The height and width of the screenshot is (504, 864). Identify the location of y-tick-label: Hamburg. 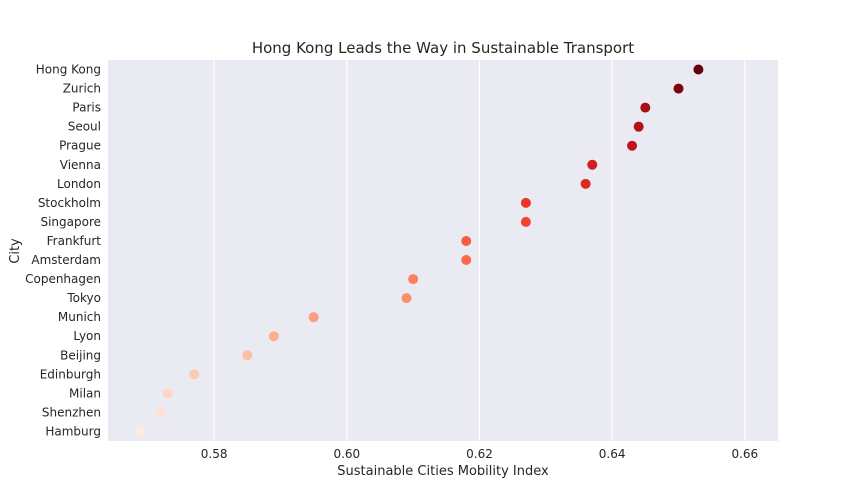
(73, 431).